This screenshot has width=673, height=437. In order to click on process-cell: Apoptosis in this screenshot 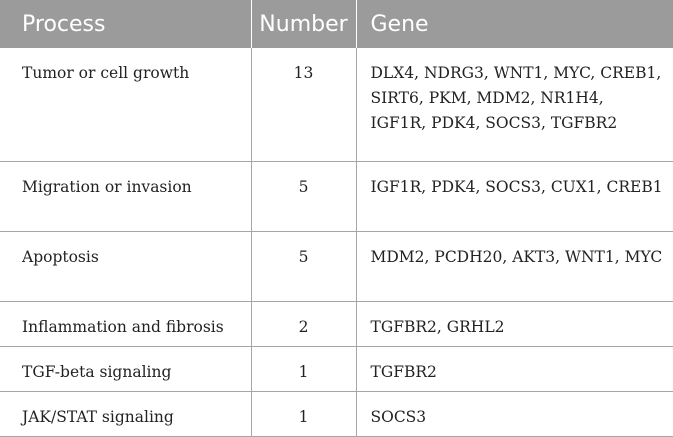, I will do `click(126, 266)`.